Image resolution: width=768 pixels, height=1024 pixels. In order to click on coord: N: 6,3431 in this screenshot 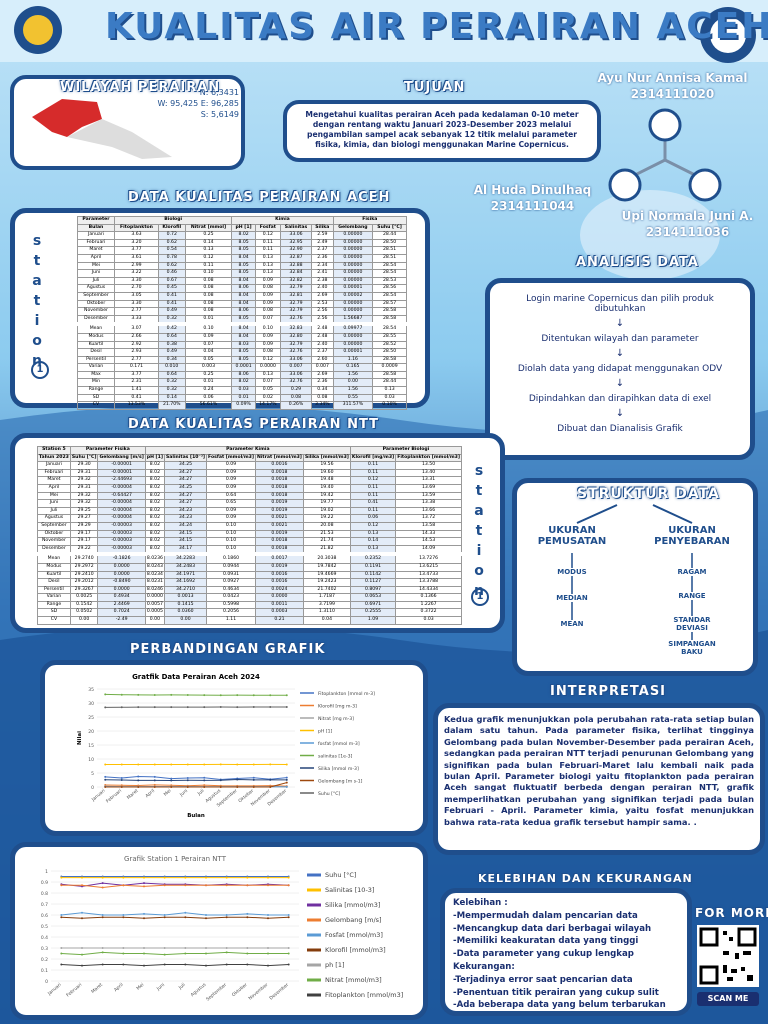, I will do `click(219, 92)`.